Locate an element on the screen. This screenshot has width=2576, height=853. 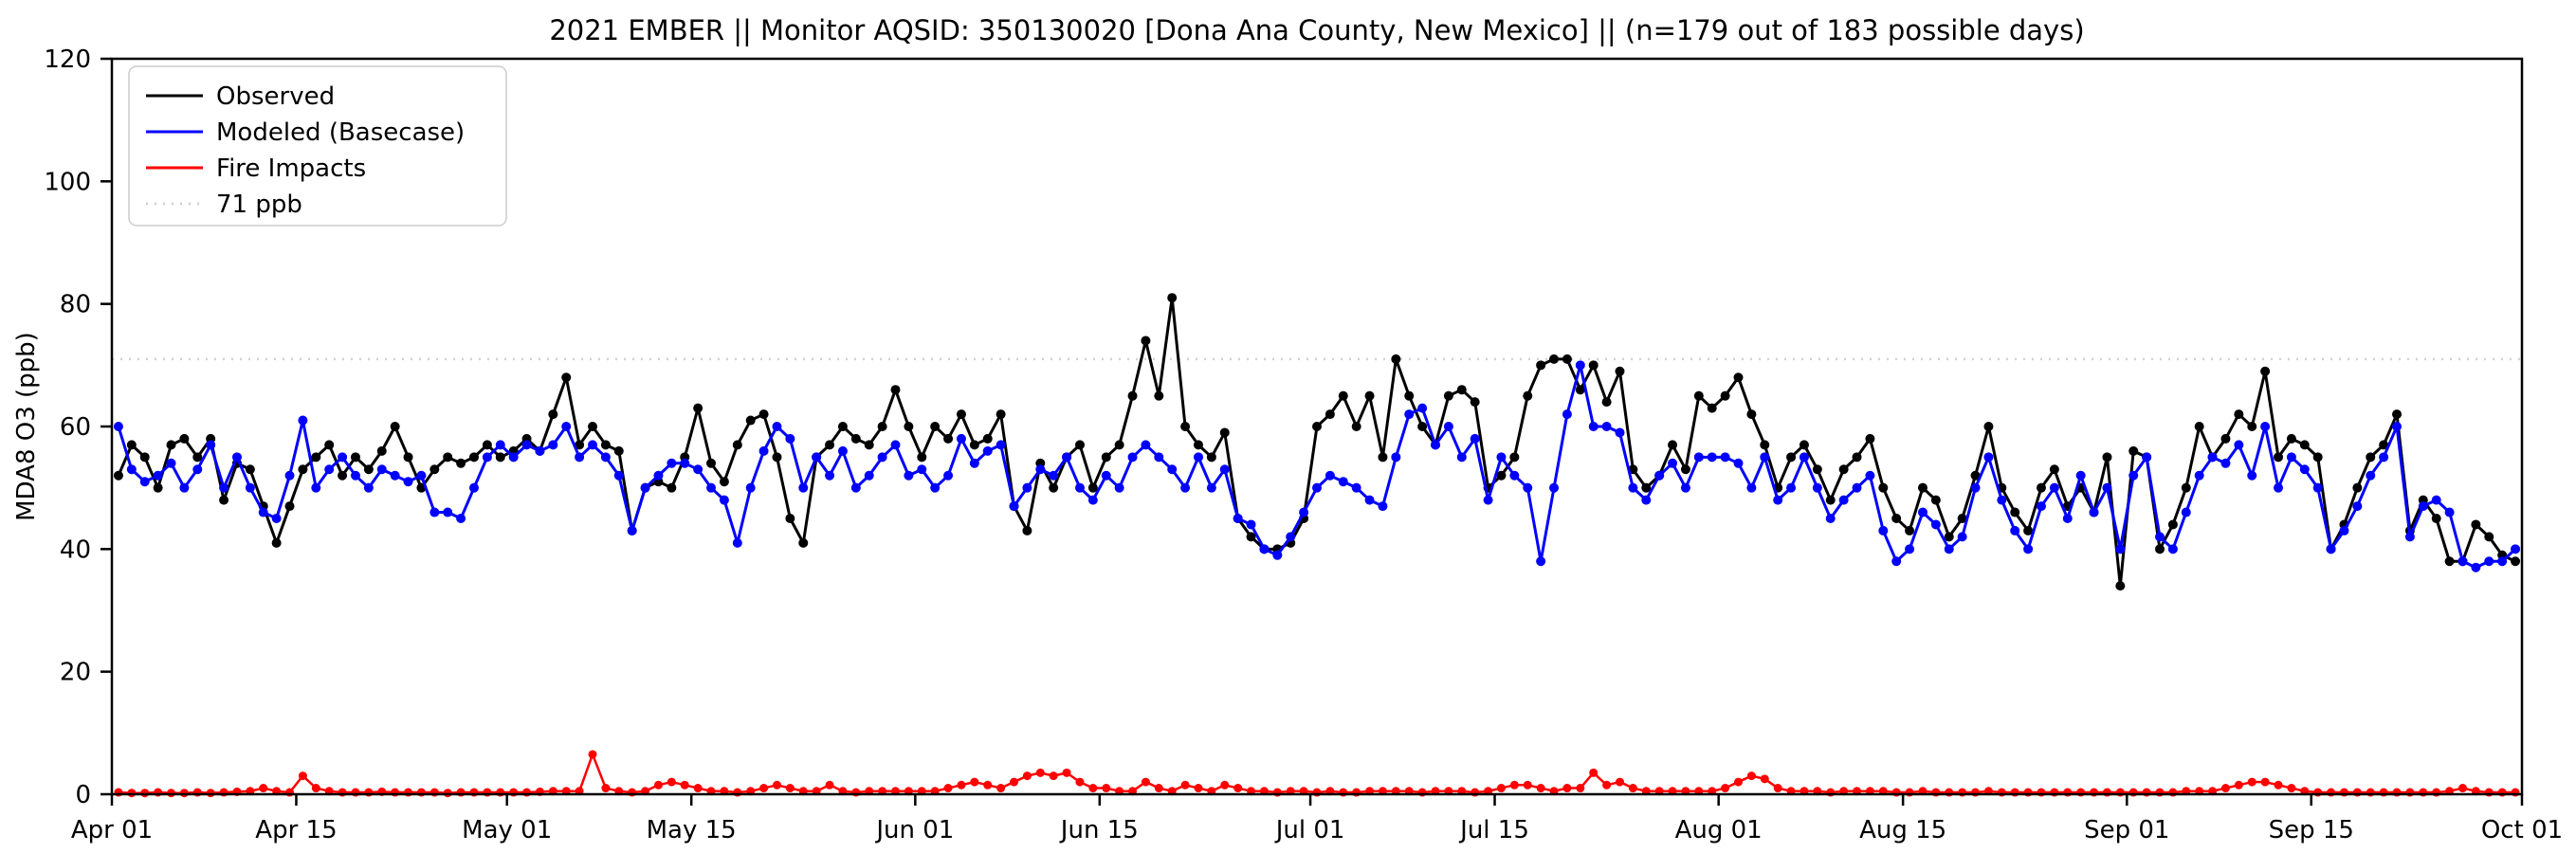
x-tick-label: Apr 01 is located at coordinates (112, 830).